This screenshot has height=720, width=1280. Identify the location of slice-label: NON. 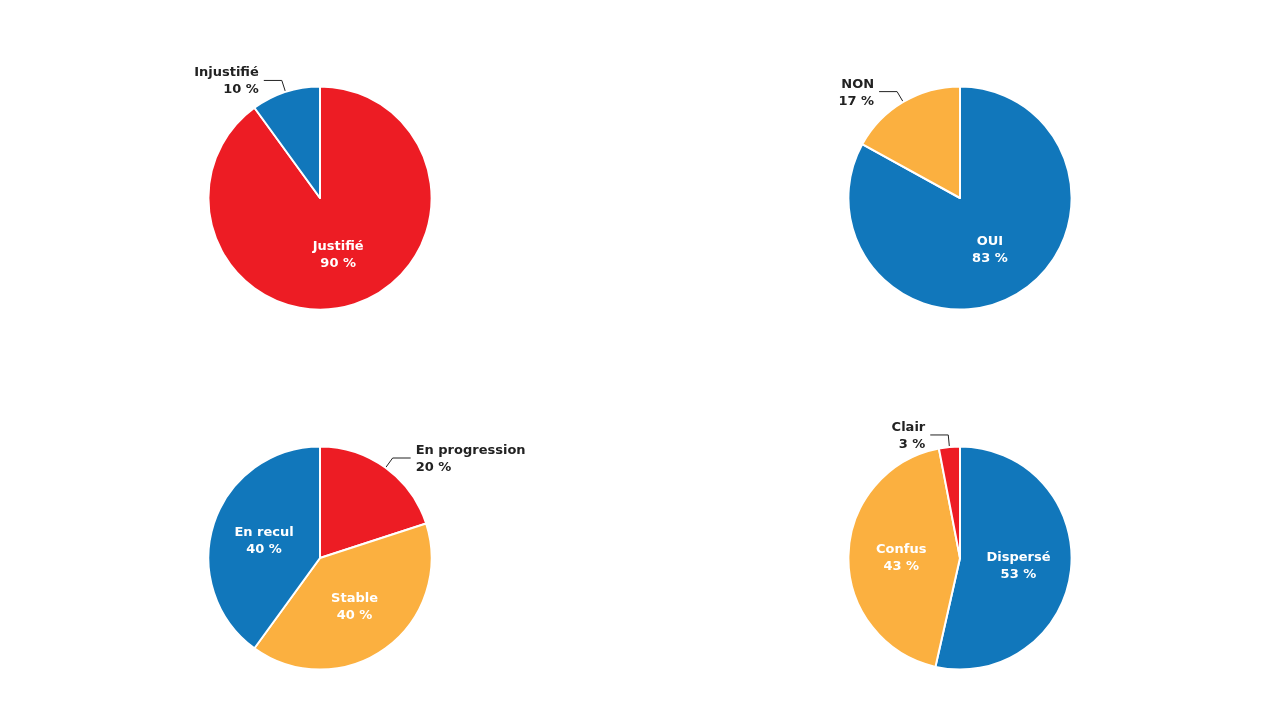
(858, 83).